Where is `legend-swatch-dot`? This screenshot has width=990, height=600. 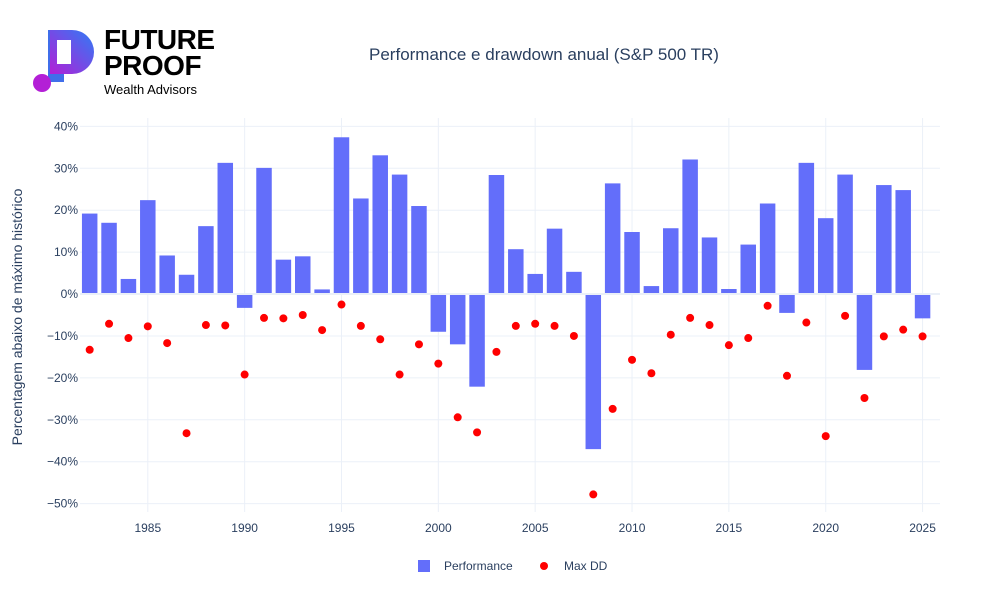
legend-swatch-dot is located at coordinates (544, 566).